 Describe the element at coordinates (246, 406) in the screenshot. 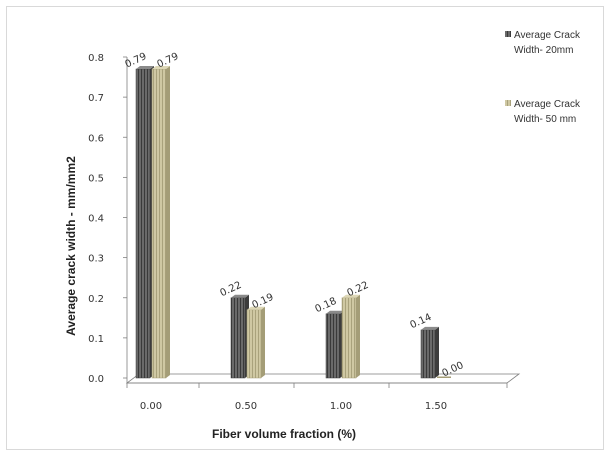

I see `x-tick-label: 0.50` at that location.